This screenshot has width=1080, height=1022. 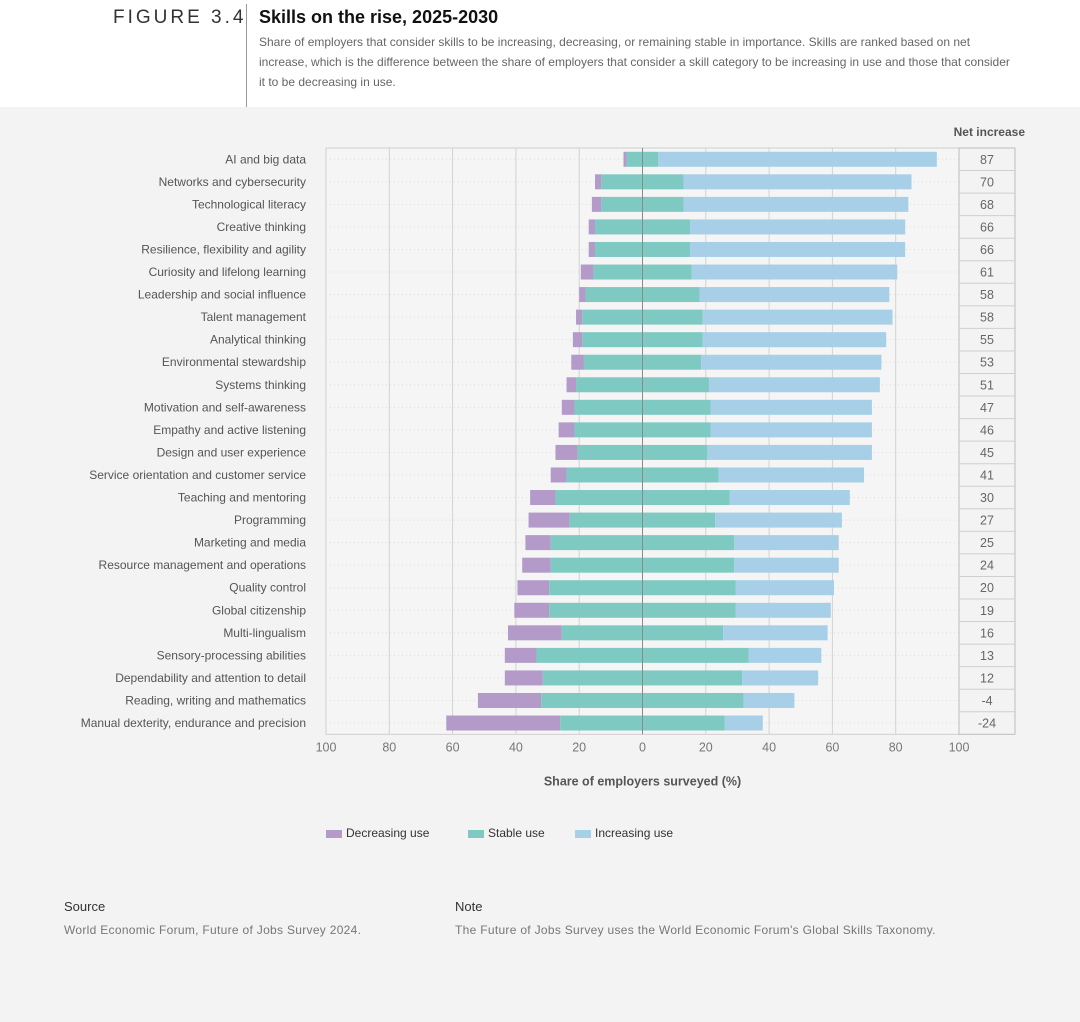 What do you see at coordinates (986, 701) in the screenshot?
I see `net-increase-value: -4` at bounding box center [986, 701].